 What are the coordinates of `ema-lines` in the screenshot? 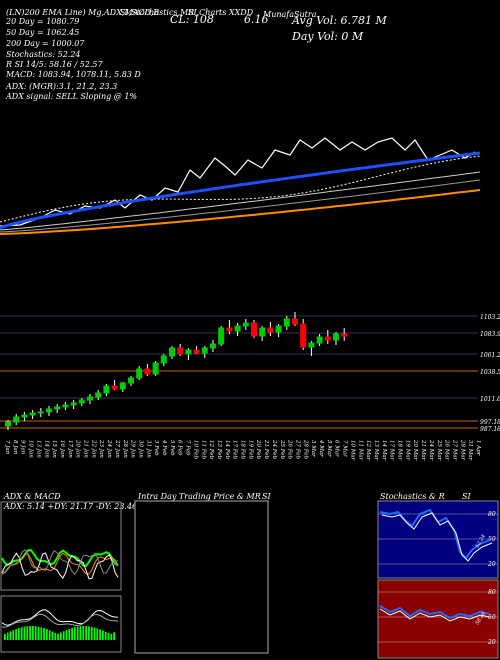 It's located at (240, 186).